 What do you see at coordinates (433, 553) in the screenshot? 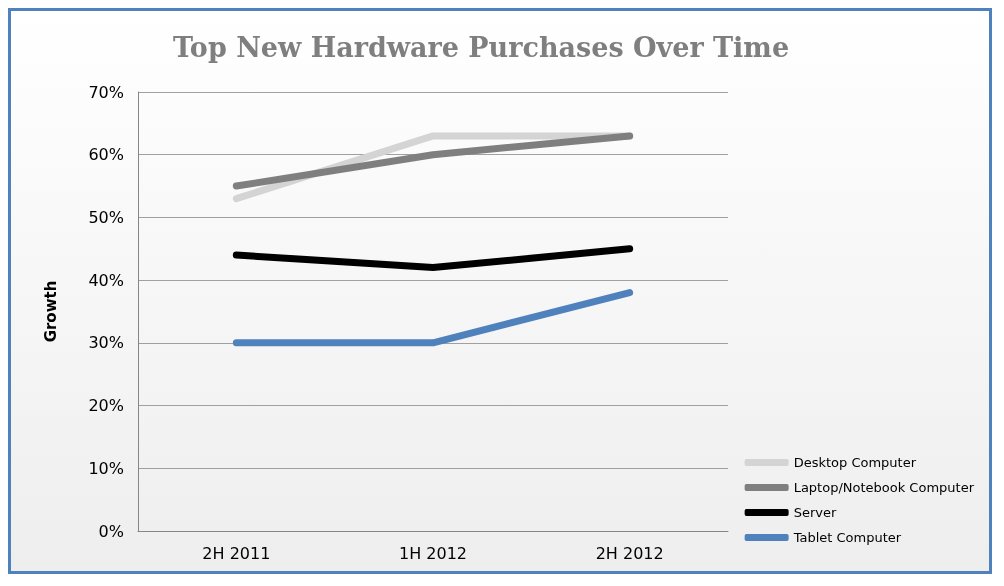
I see `x-tick-label: 1H 2012` at bounding box center [433, 553].